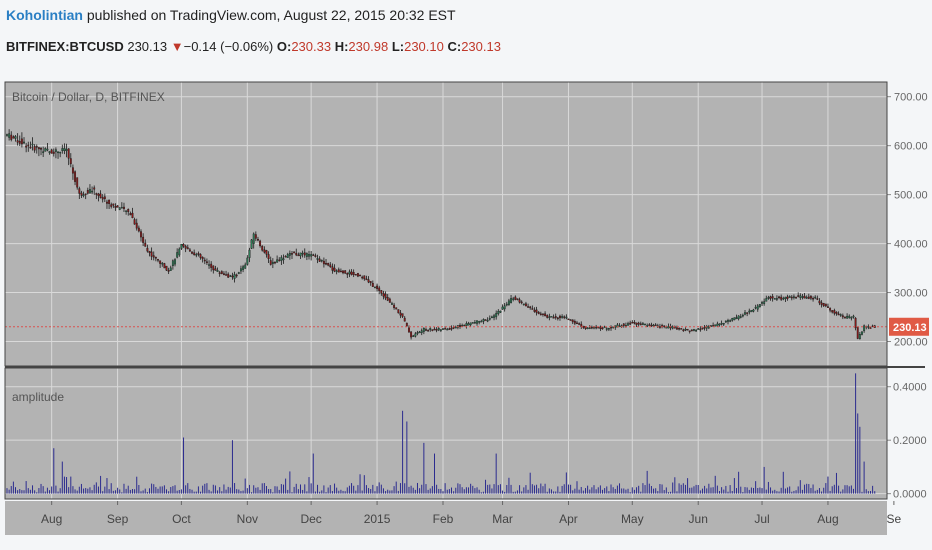 The height and width of the screenshot is (550, 932). What do you see at coordinates (247, 519) in the screenshot?
I see `time-tick-label: Nov` at bounding box center [247, 519].